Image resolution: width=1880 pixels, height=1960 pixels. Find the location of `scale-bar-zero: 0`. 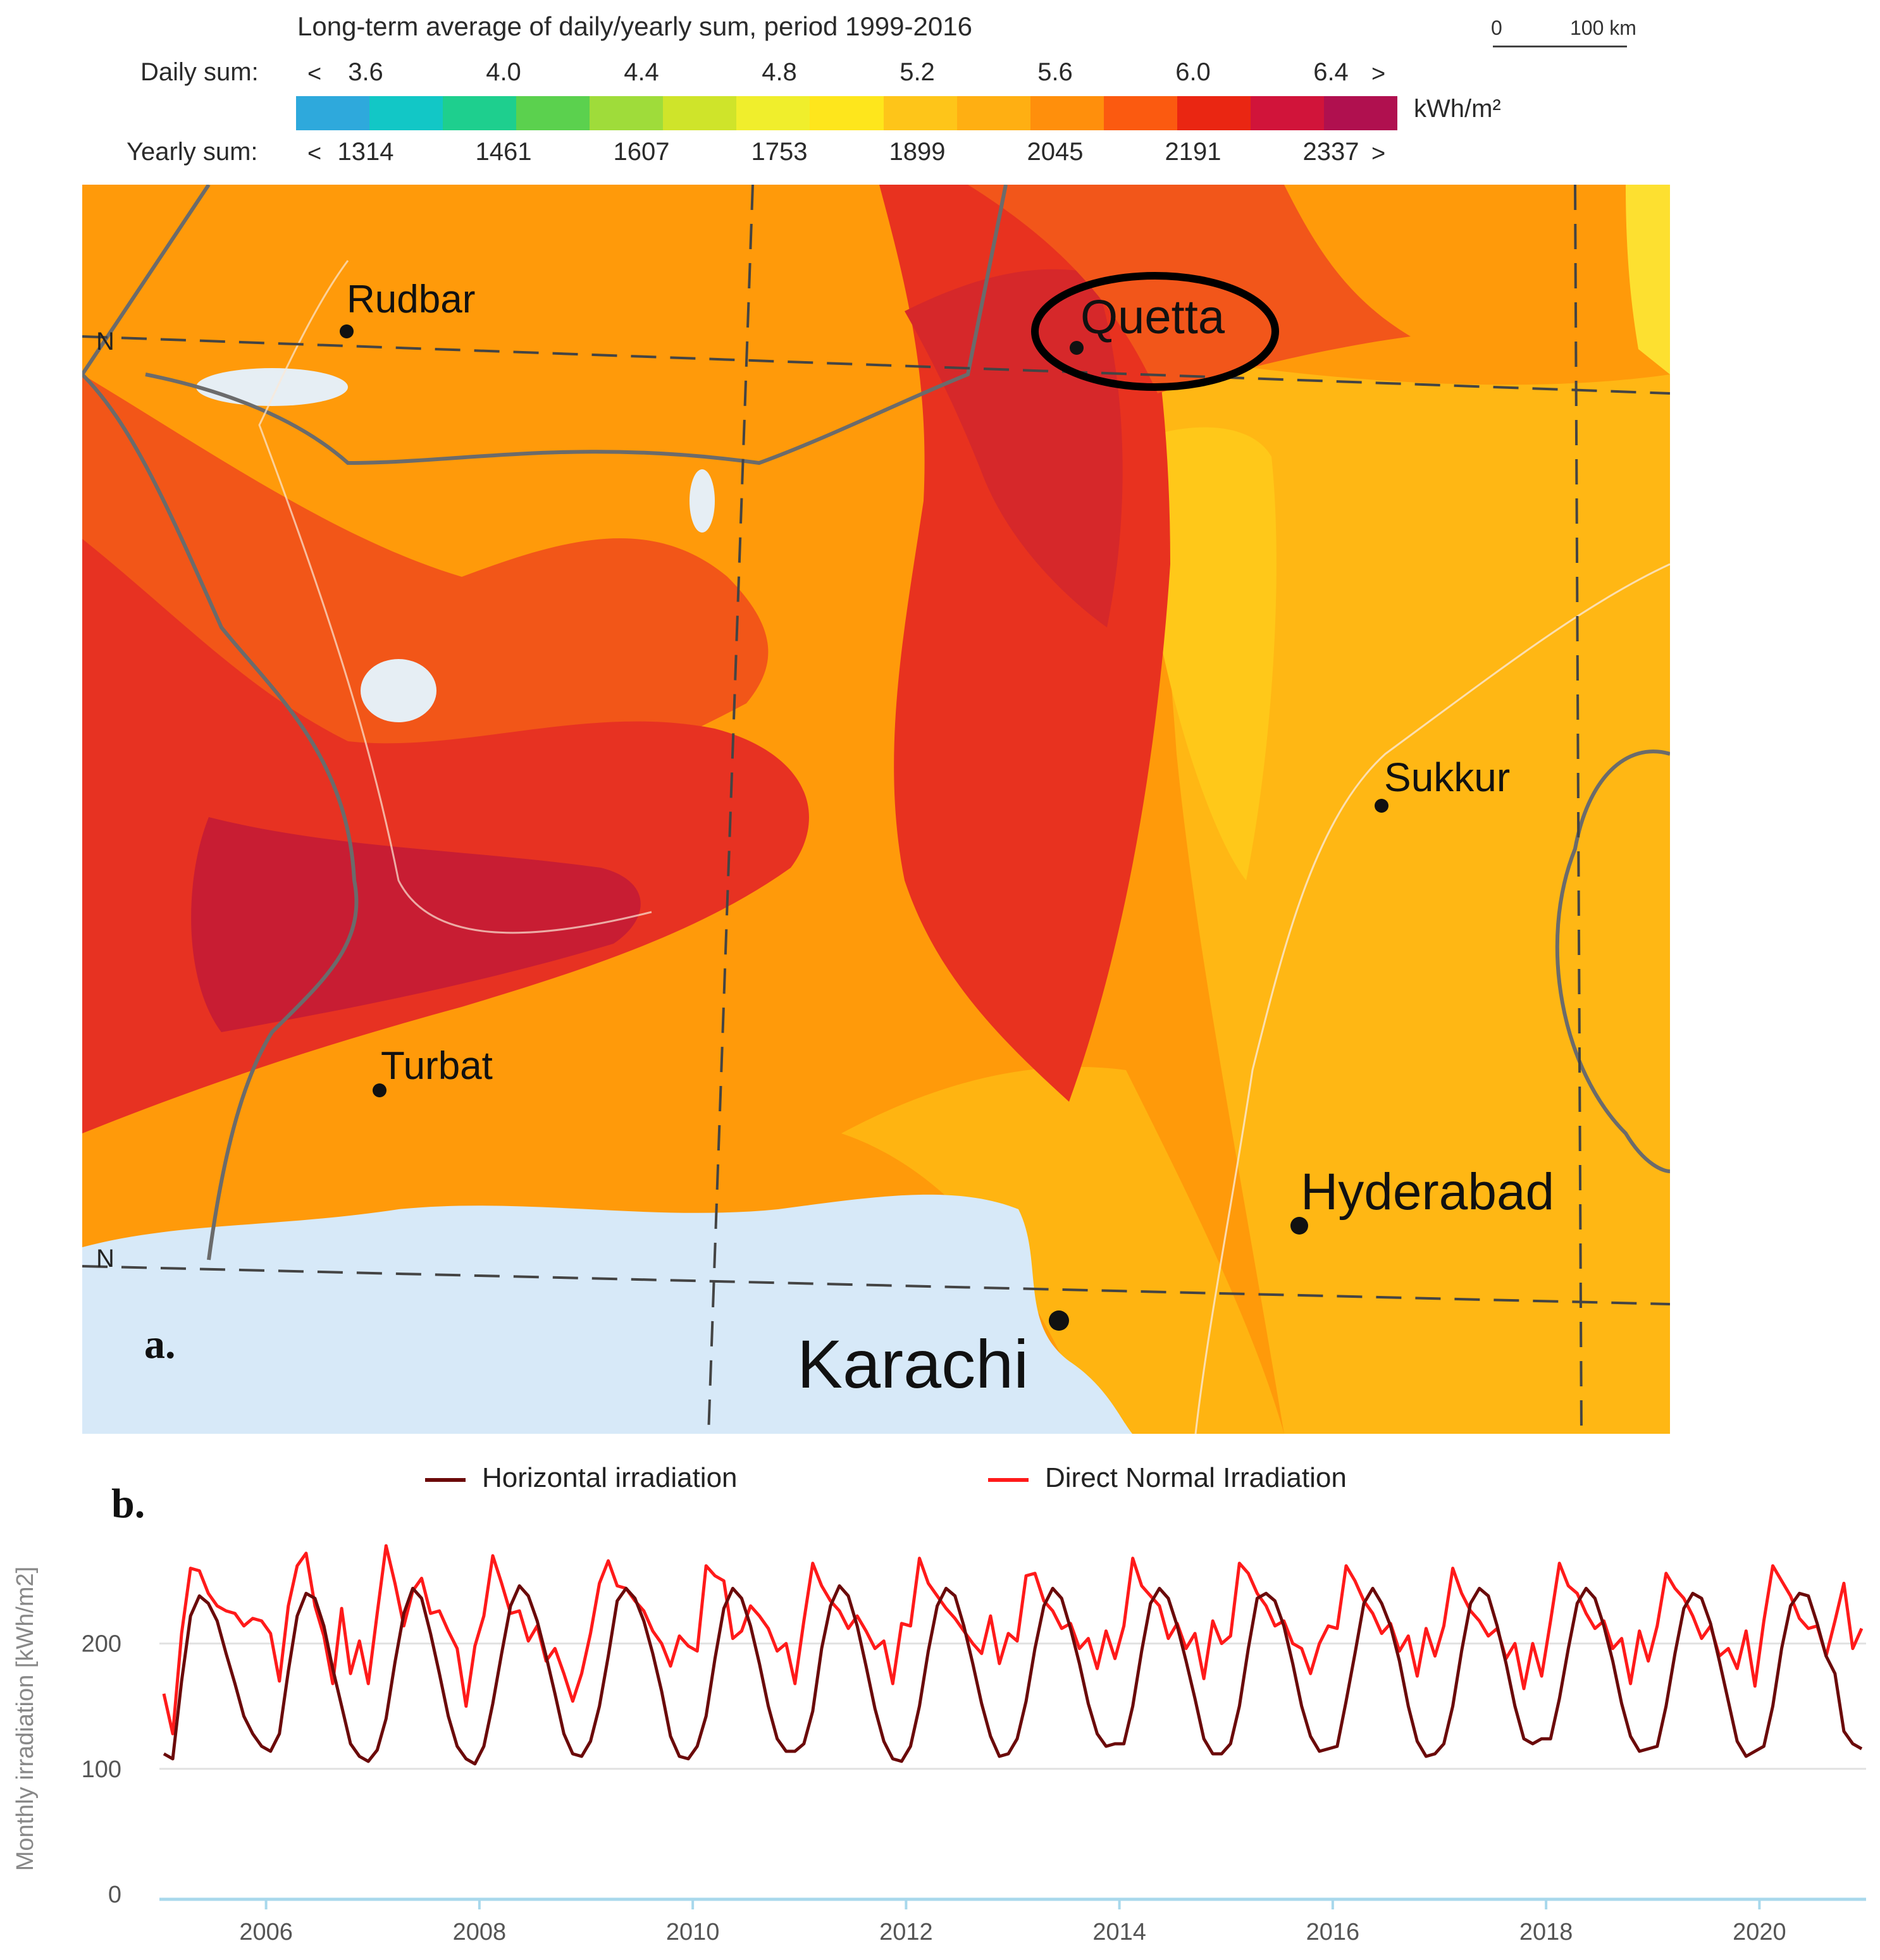

scale-bar-zero: 0 is located at coordinates (1496, 28).